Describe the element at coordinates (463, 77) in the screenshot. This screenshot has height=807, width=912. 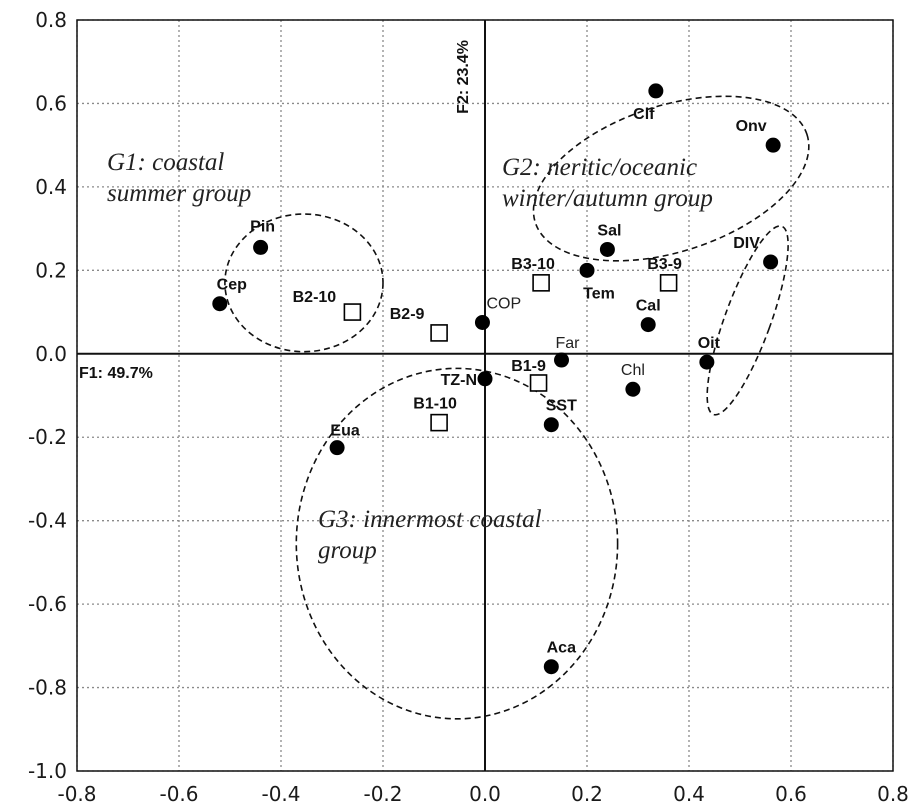
I see `axis-f2-label: F2: 23.4%` at that location.